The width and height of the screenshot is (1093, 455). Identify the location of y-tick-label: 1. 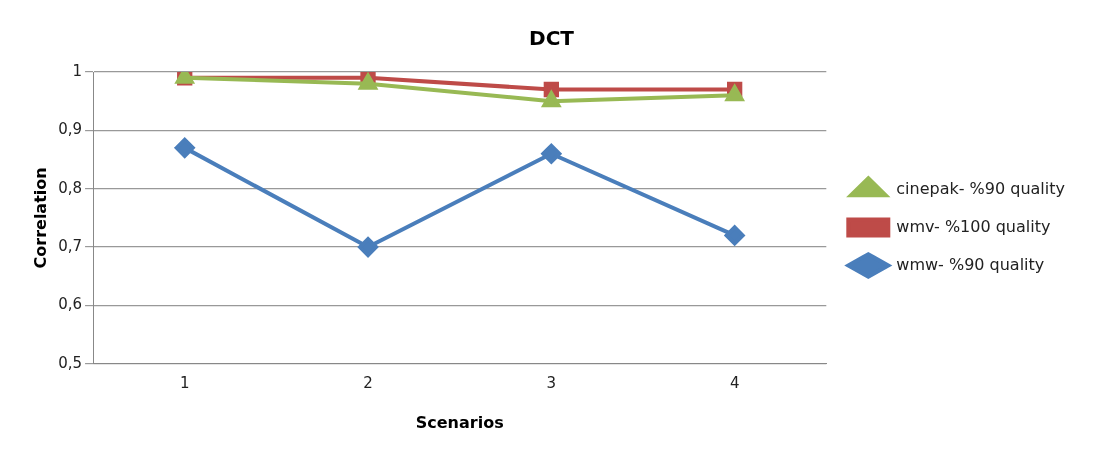
(77, 70).